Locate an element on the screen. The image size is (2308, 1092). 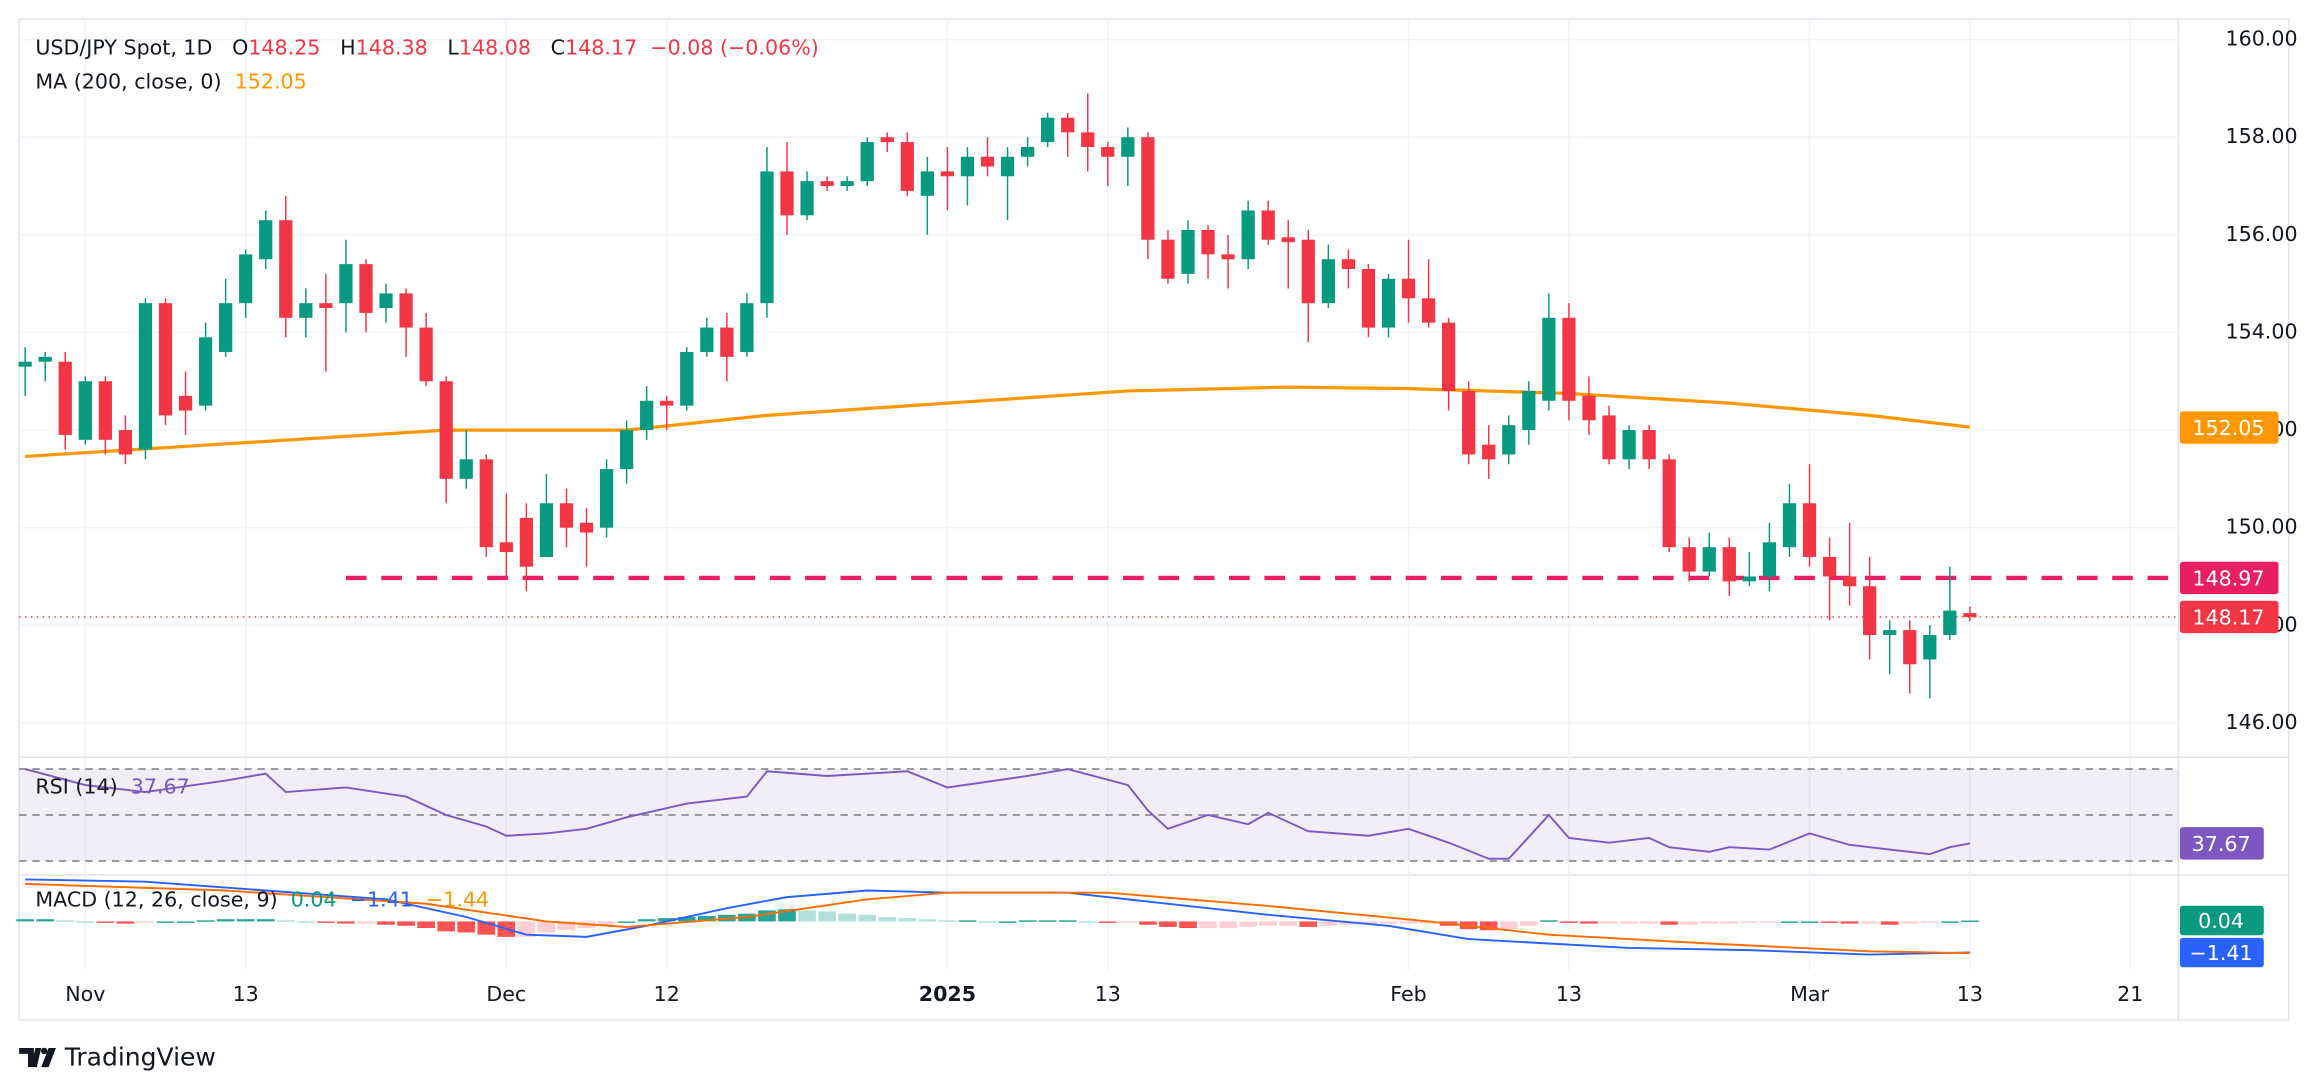
signal-line is located at coordinates (997, 918).